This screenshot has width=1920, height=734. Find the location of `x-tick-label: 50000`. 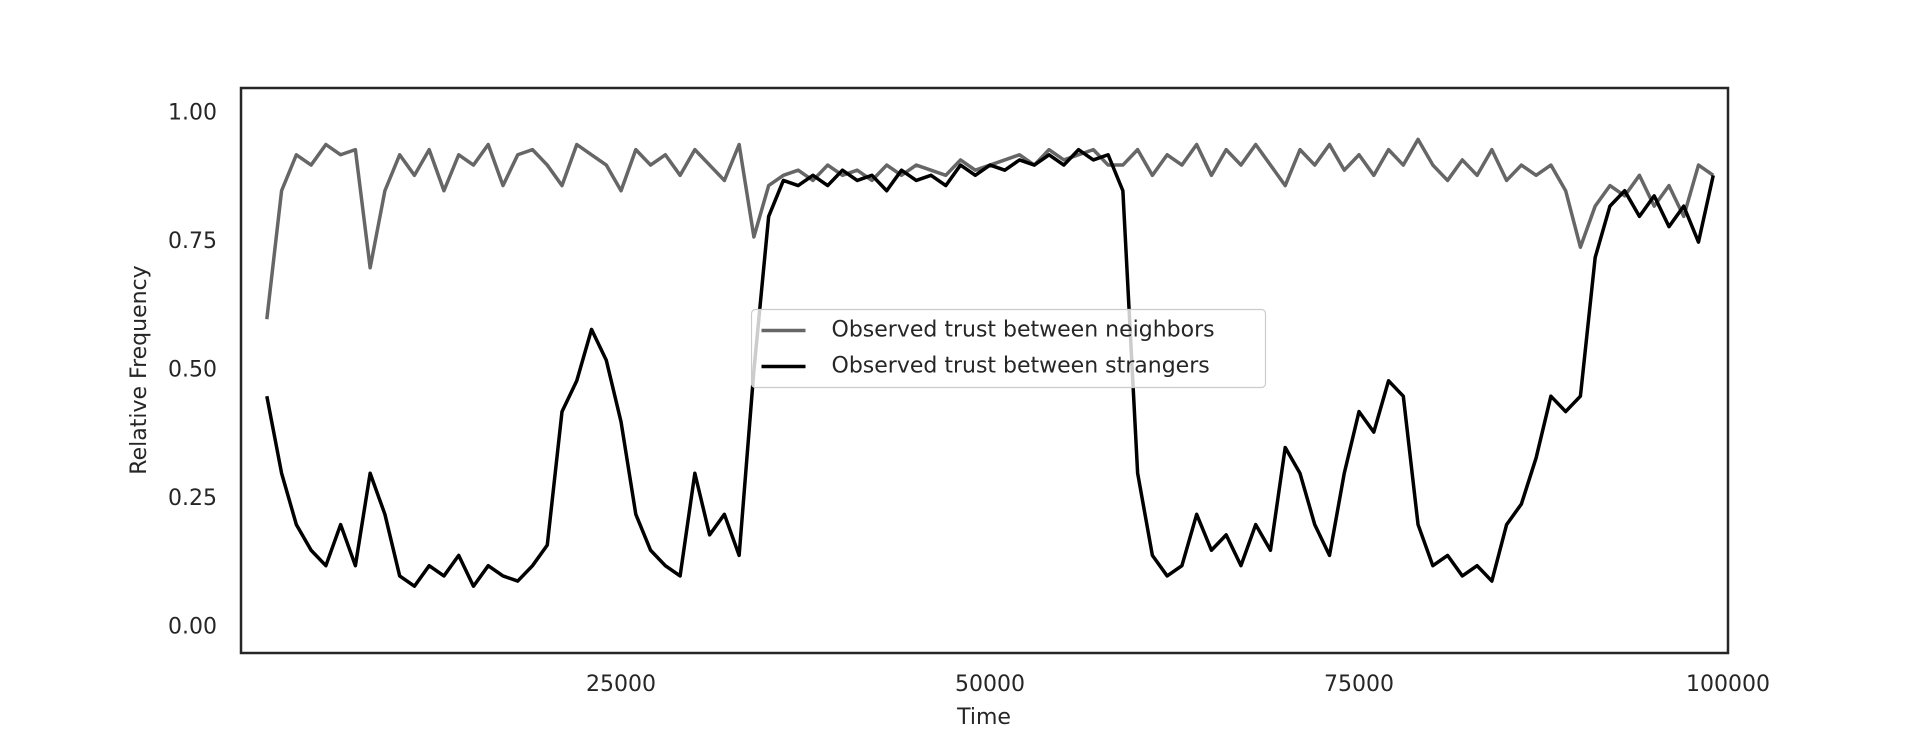

x-tick-label: 50000 is located at coordinates (990, 684).